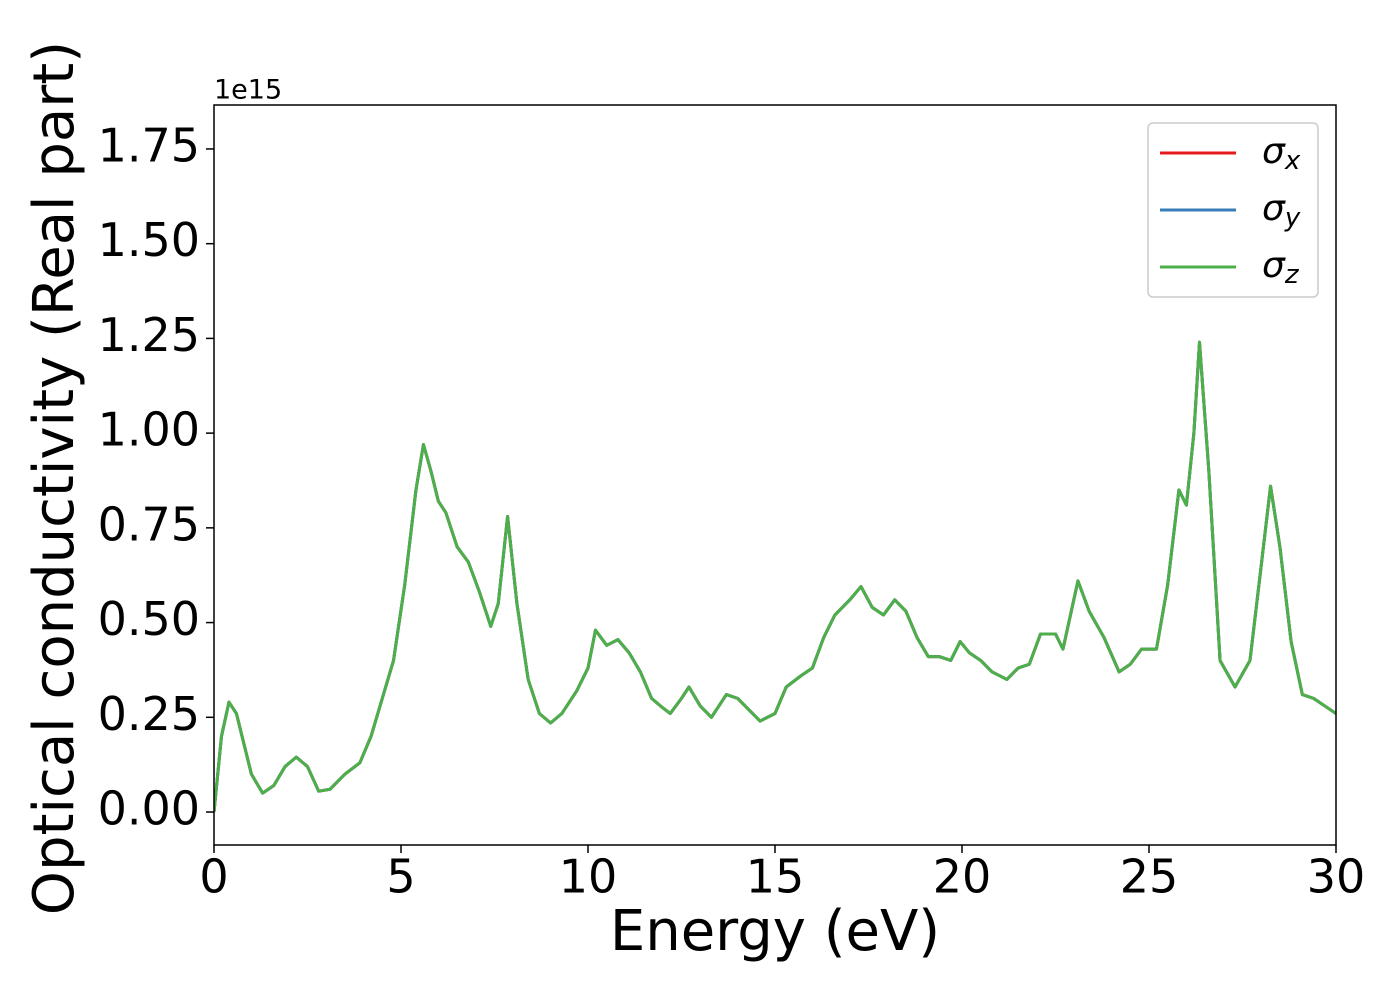  What do you see at coordinates (213, 877) in the screenshot?
I see `x-tick-label: 0` at bounding box center [213, 877].